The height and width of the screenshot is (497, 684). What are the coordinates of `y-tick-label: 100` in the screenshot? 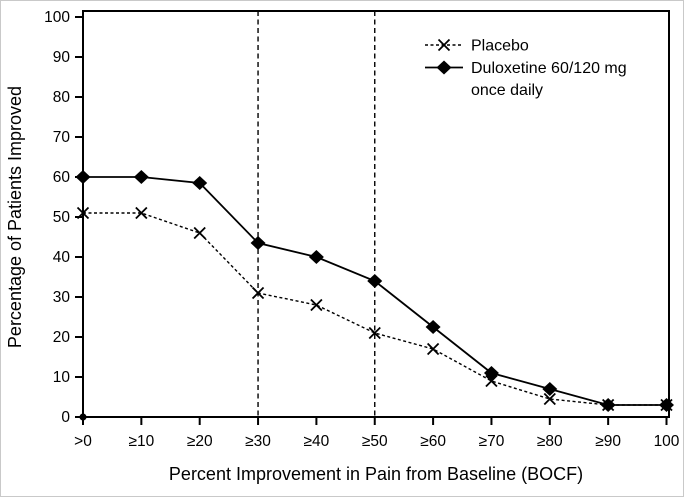 It's located at (57, 17).